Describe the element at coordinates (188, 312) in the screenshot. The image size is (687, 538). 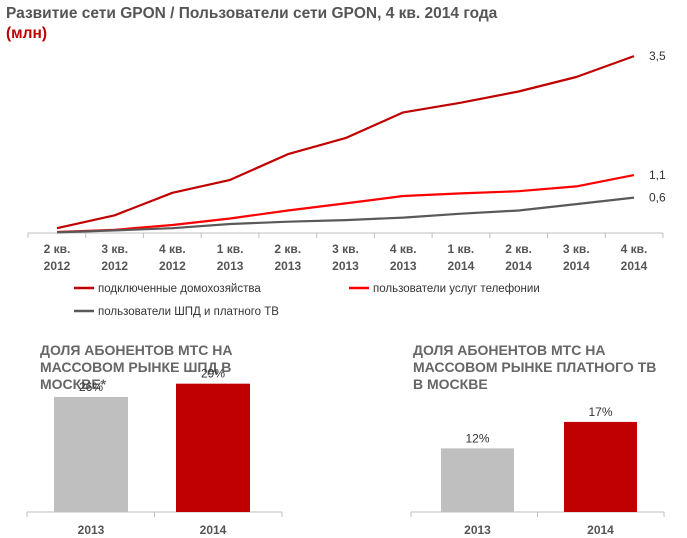
I see `legend-label: пользователи ШПД и платного ТВ` at that location.